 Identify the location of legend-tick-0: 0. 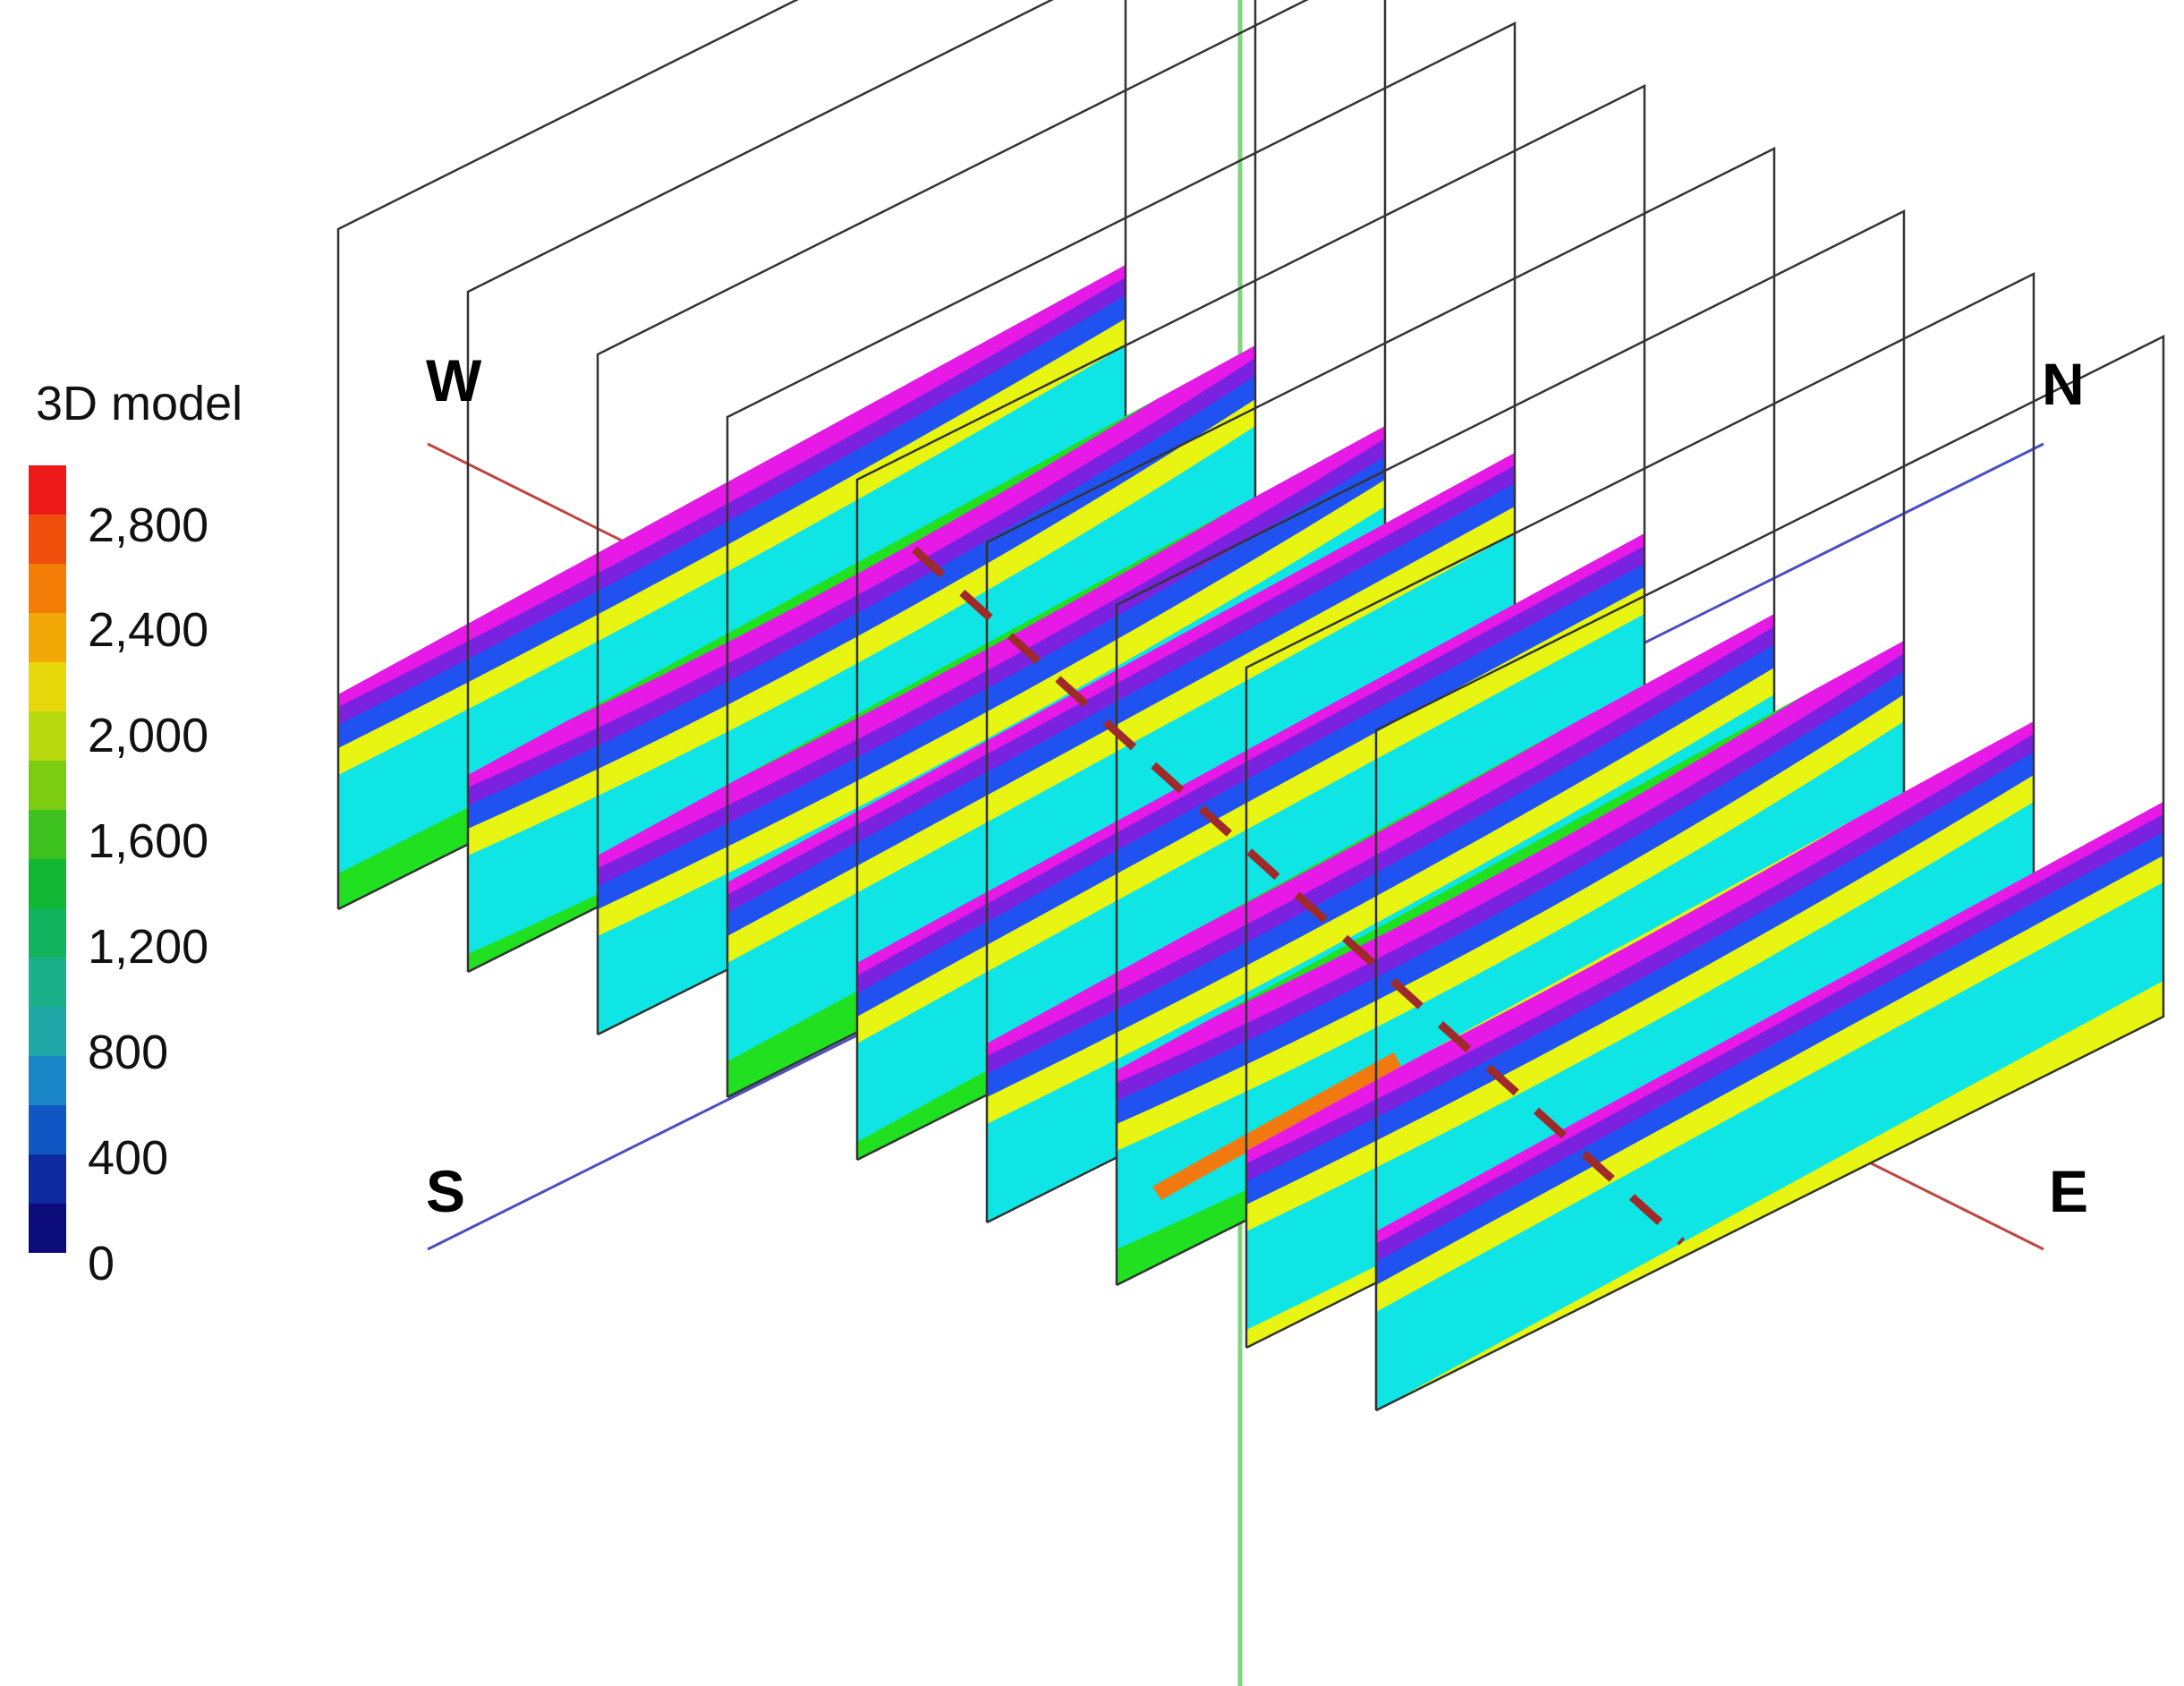
(101, 1263).